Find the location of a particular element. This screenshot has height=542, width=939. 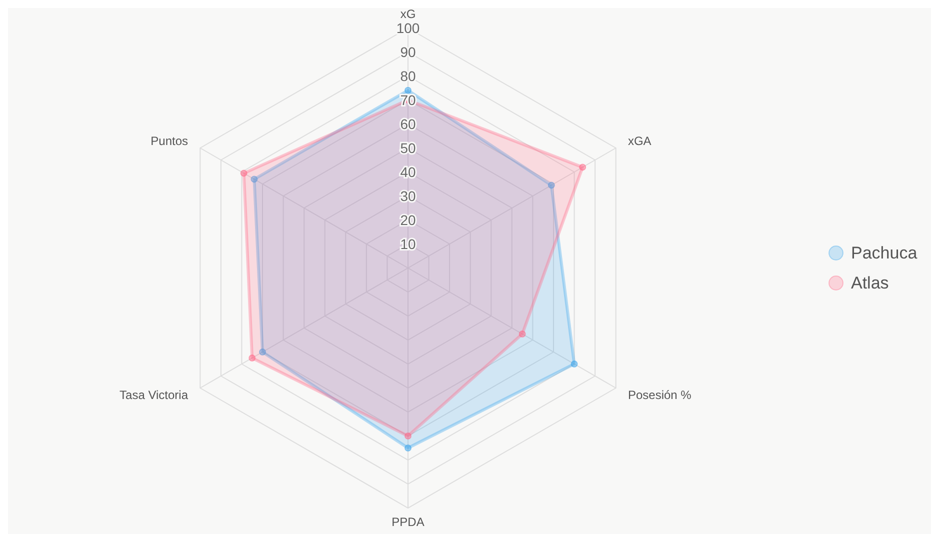

y-tick-label: 30 is located at coordinates (408, 196).